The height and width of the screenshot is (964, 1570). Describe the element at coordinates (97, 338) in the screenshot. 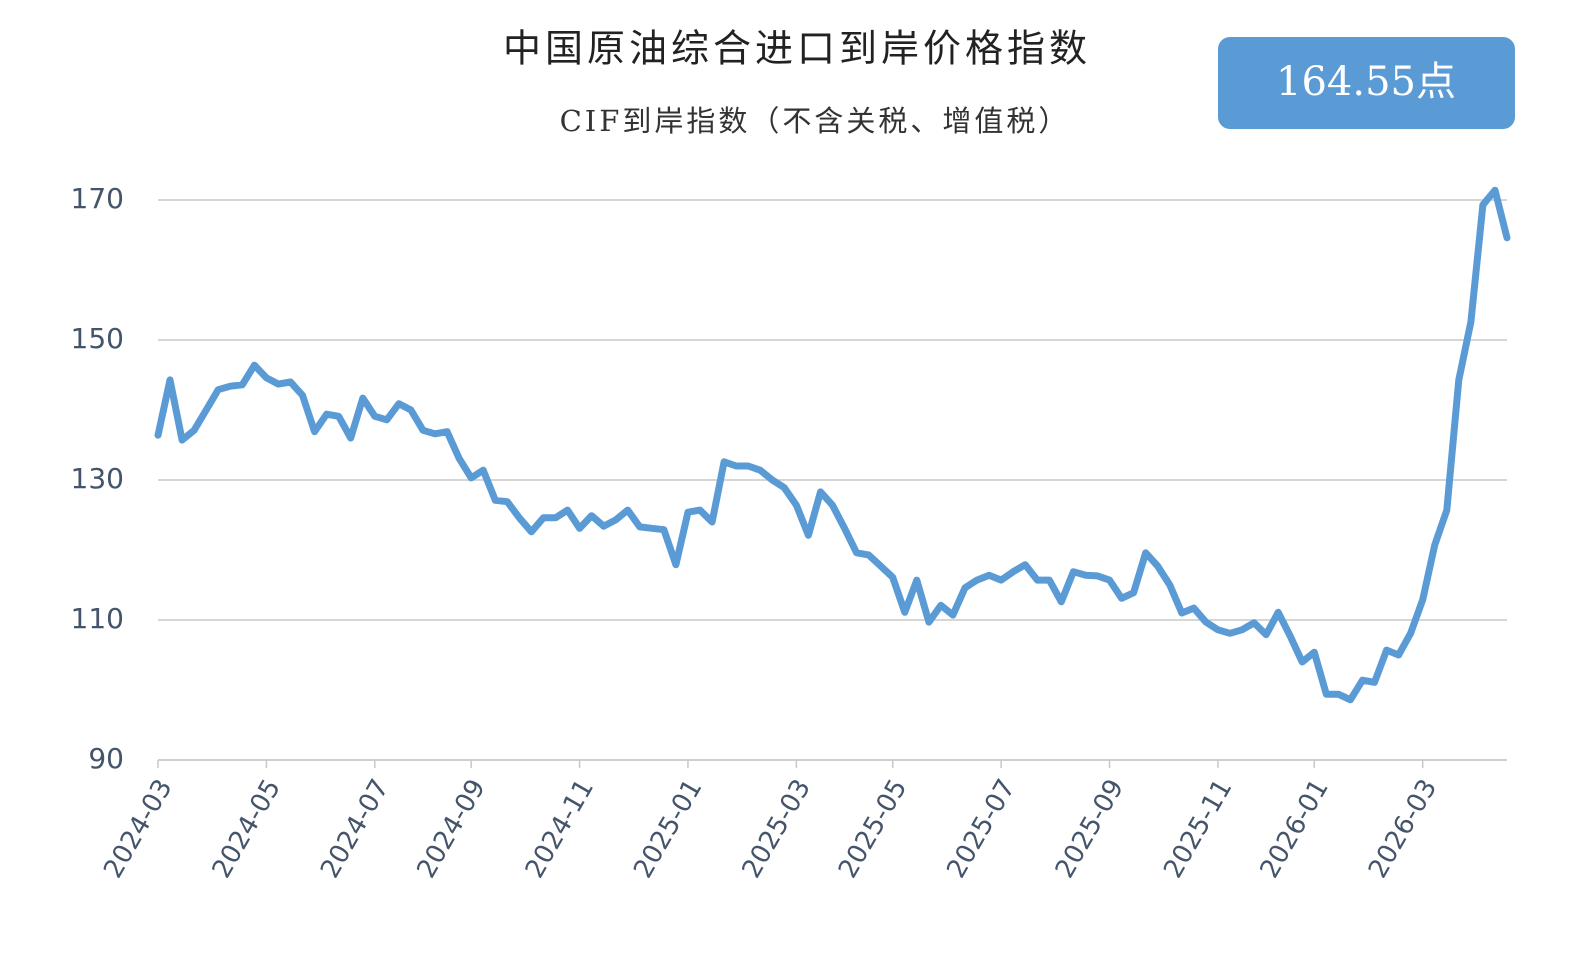

I see `y-tick-label: 150` at that location.